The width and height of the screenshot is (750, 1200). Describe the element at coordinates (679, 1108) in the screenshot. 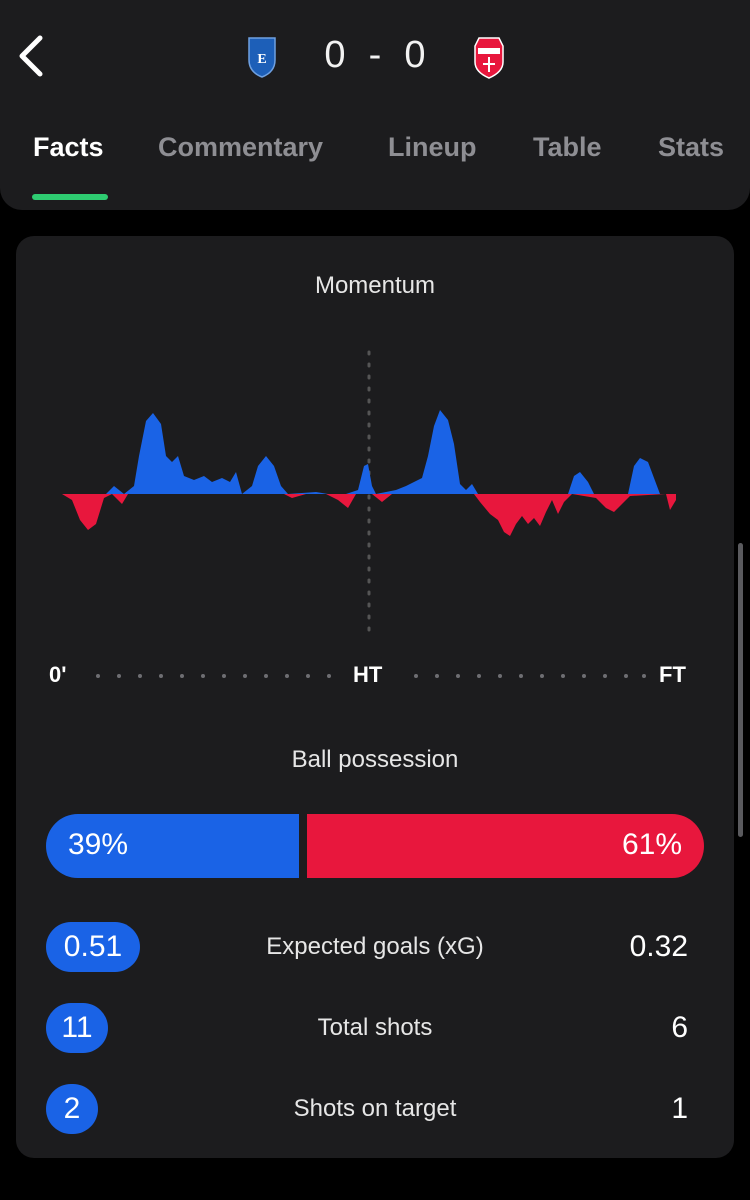

I see `away-stat-value: 1` at that location.